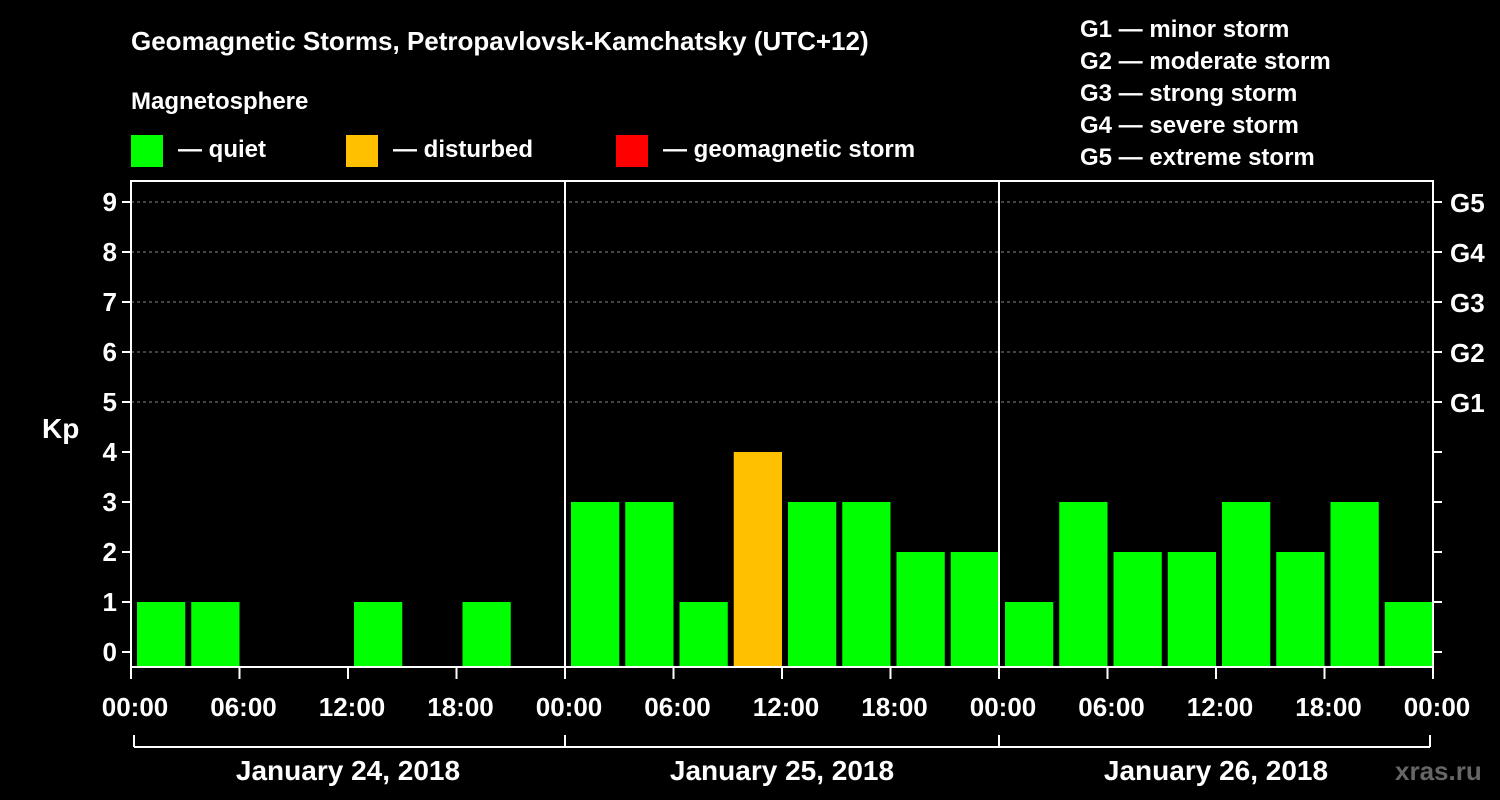  What do you see at coordinates (110, 552) in the screenshot?
I see `y-tick-label-2: 2` at bounding box center [110, 552].